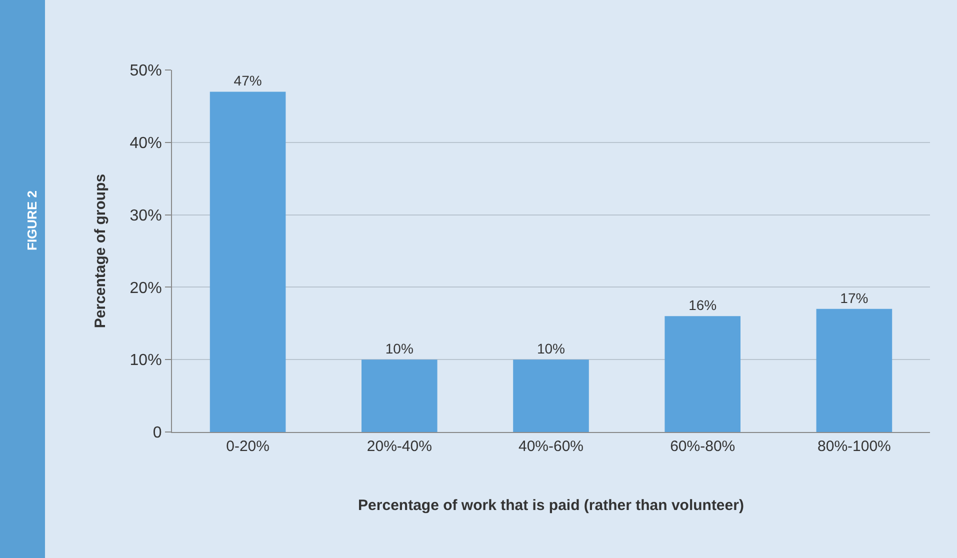  What do you see at coordinates (146, 361) in the screenshot?
I see `y-tick-label: 10%` at bounding box center [146, 361].